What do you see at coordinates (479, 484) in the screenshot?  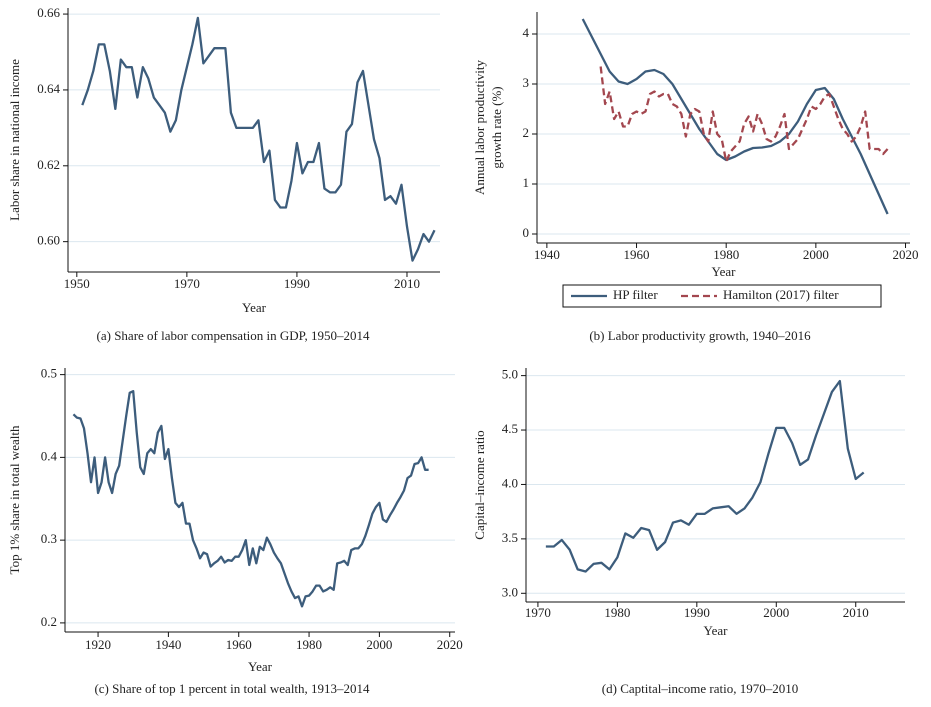 I see `y-axis-label: Capital–income ratio` at bounding box center [479, 484].